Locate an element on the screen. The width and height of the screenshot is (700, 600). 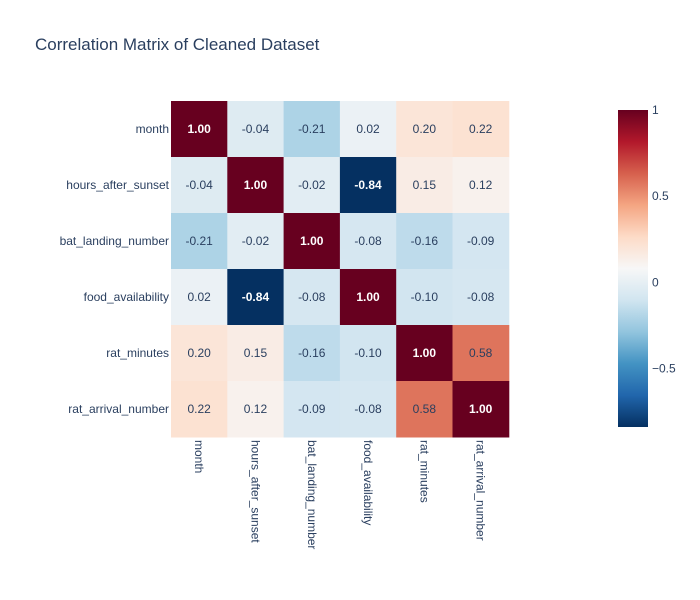
heatmap-cell-bat_landing_number-food_availability is located at coordinates (368, 241).